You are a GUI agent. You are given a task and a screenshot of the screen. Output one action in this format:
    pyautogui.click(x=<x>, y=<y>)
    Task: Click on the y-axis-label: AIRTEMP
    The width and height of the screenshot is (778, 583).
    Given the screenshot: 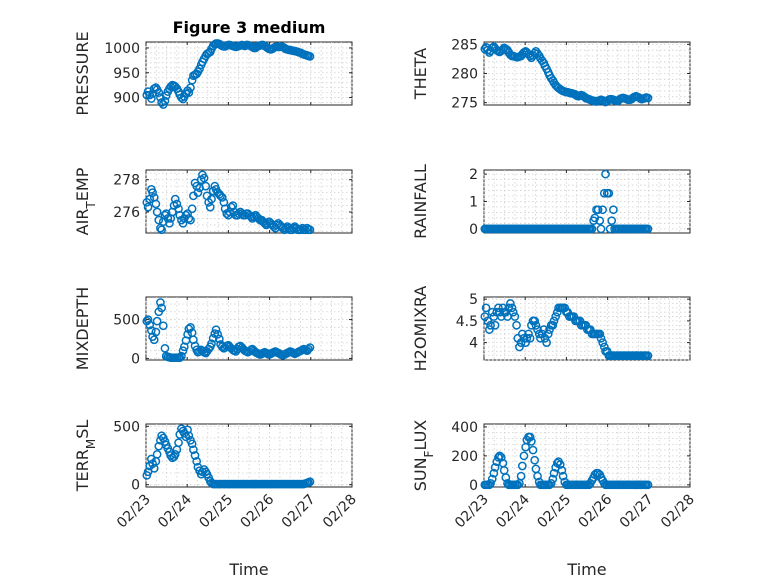 What is the action you would take?
    pyautogui.click(x=85, y=201)
    